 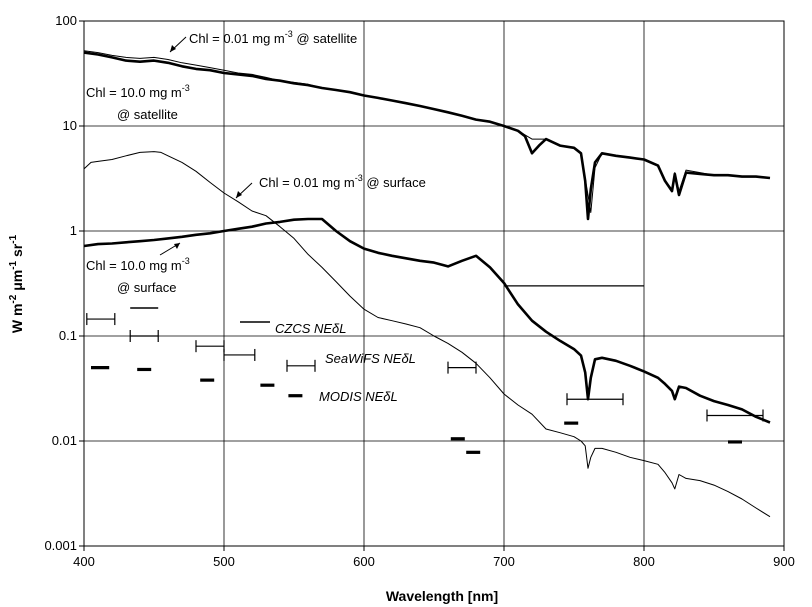 I want to click on x-tick-label: 600, so click(x=364, y=561).